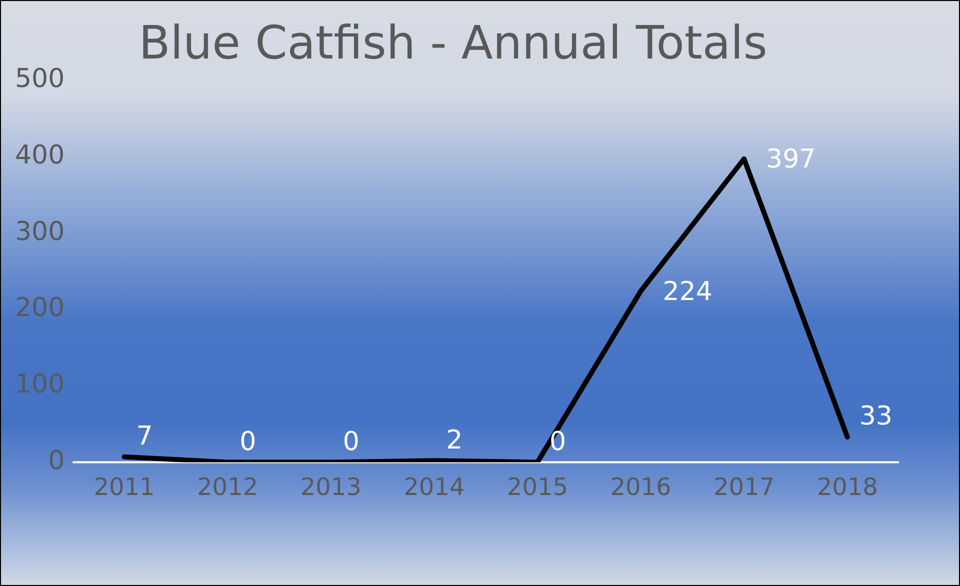 This screenshot has height=586, width=960. Describe the element at coordinates (39, 308) in the screenshot. I see `y-tick-label: 200` at that location.